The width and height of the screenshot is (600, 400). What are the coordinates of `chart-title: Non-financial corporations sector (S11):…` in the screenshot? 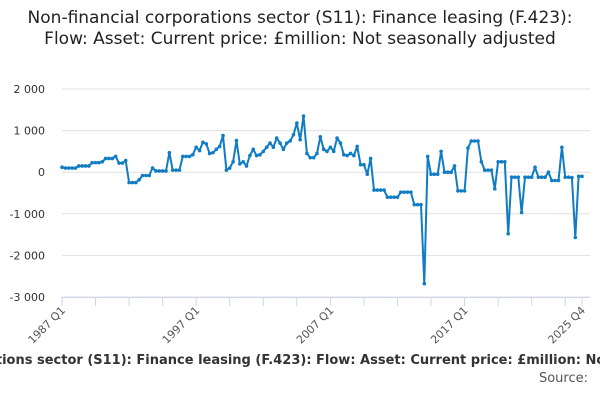 It's located at (300, 28).